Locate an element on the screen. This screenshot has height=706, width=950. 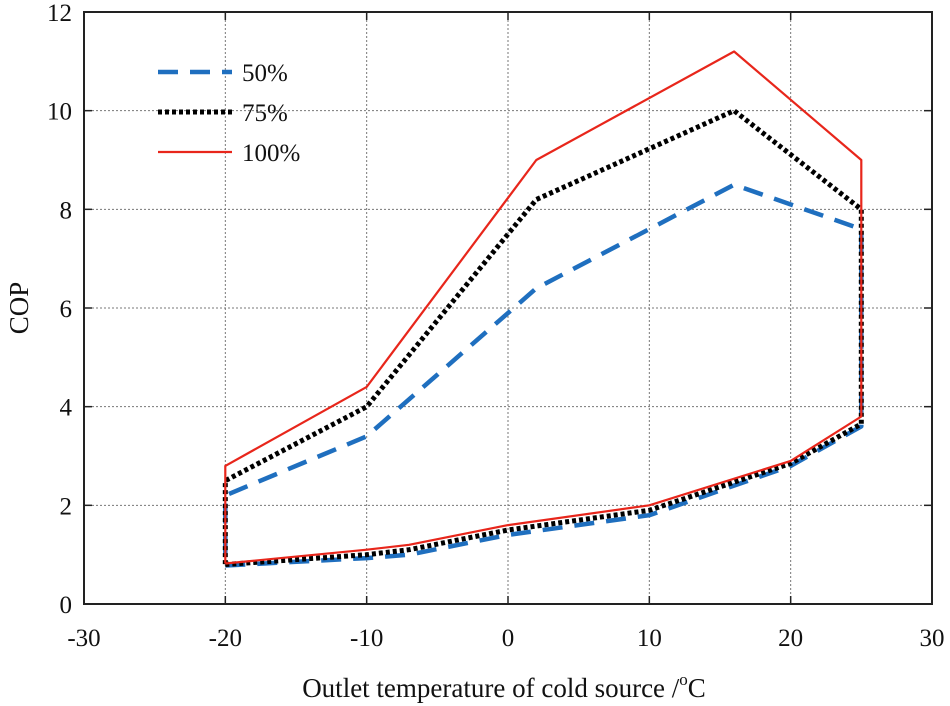
x-tick-label: -10 is located at coordinates (366, 638).